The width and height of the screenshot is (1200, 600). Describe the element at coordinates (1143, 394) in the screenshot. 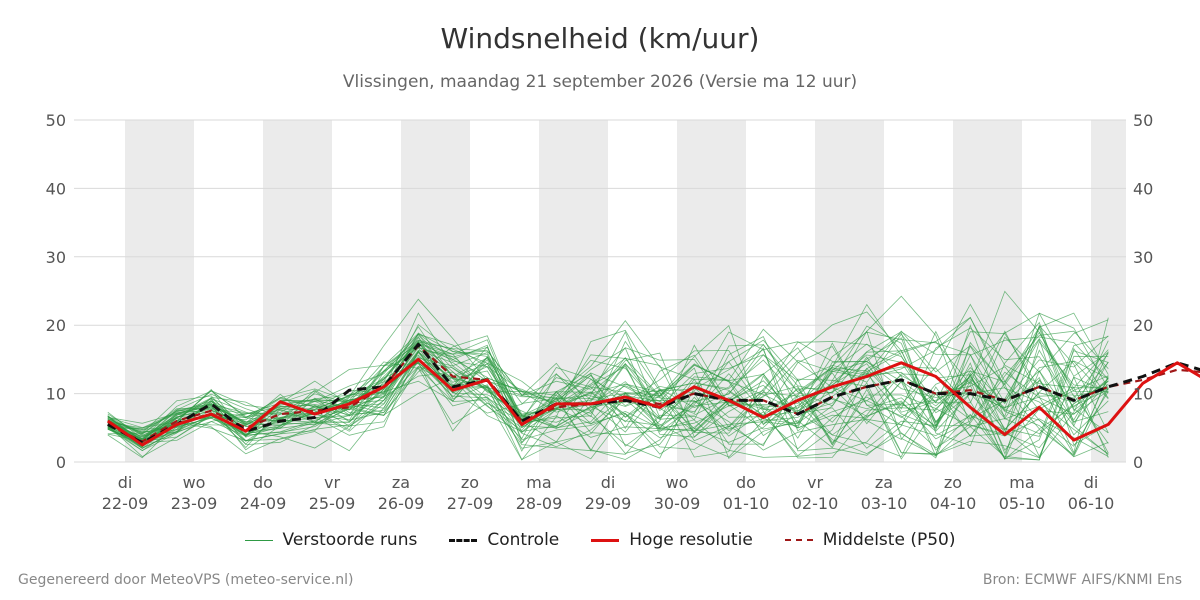

I see `y-tick-label-right: 10` at that location.